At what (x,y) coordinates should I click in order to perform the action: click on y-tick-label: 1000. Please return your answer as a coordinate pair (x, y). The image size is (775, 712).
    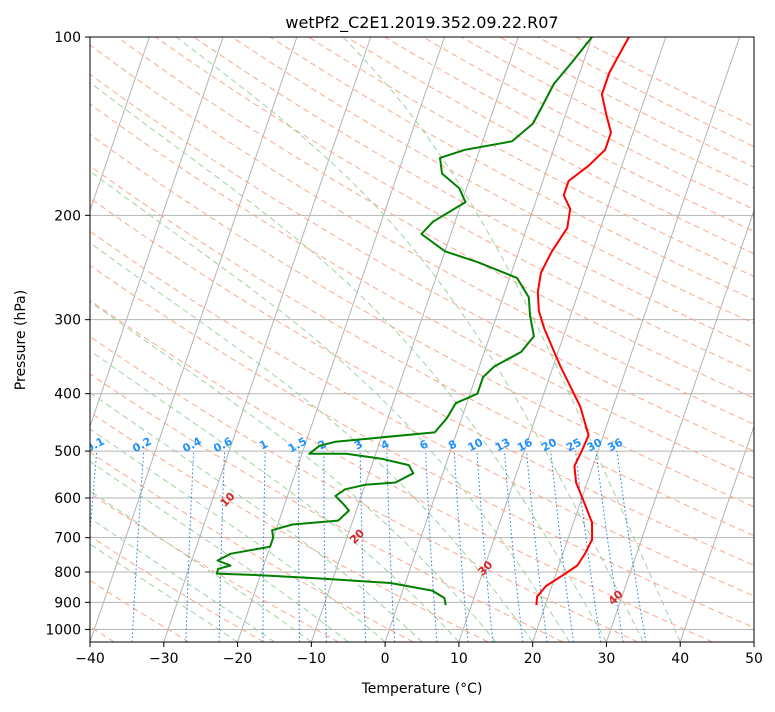
    Looking at the image, I should click on (63, 630).